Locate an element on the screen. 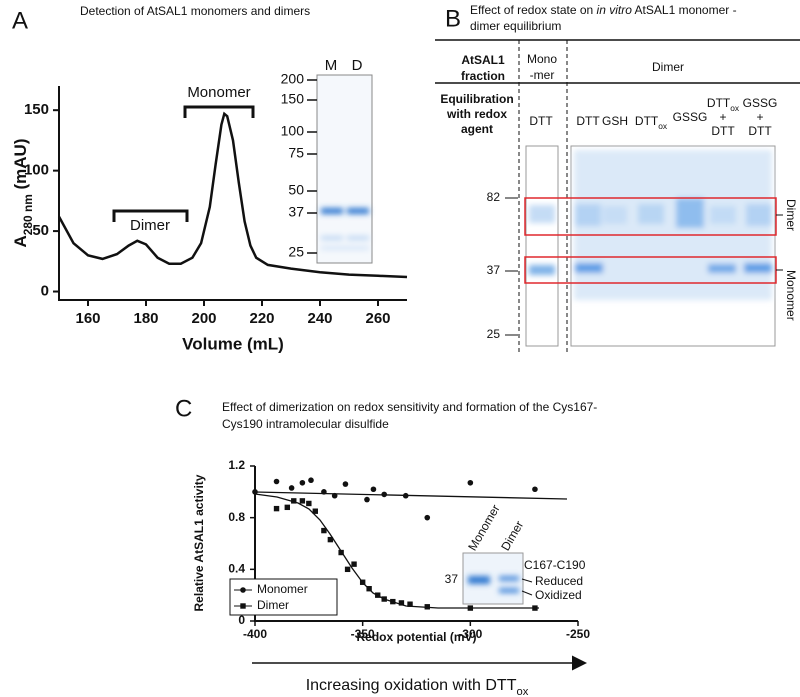  panel-title: dimer equilibrium is located at coordinates (515, 26).